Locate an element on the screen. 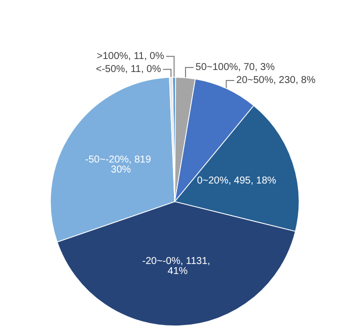  slice-label: <-50%, 11, 0% is located at coordinates (129, 69).